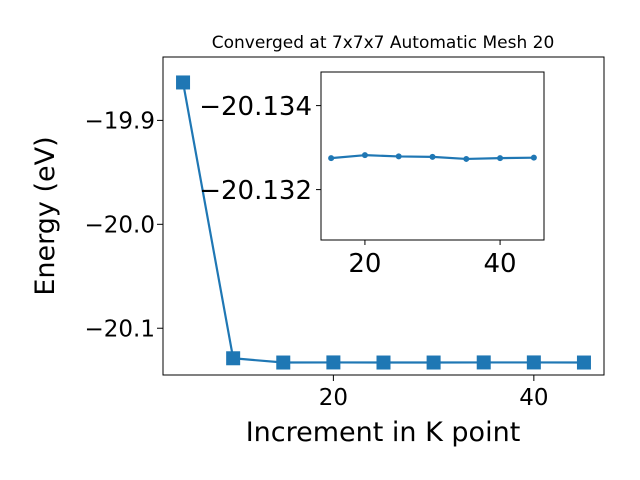 The image size is (640, 480). What do you see at coordinates (364, 264) in the screenshot?
I see `inset-x-tick-label: 20` at bounding box center [364, 264].